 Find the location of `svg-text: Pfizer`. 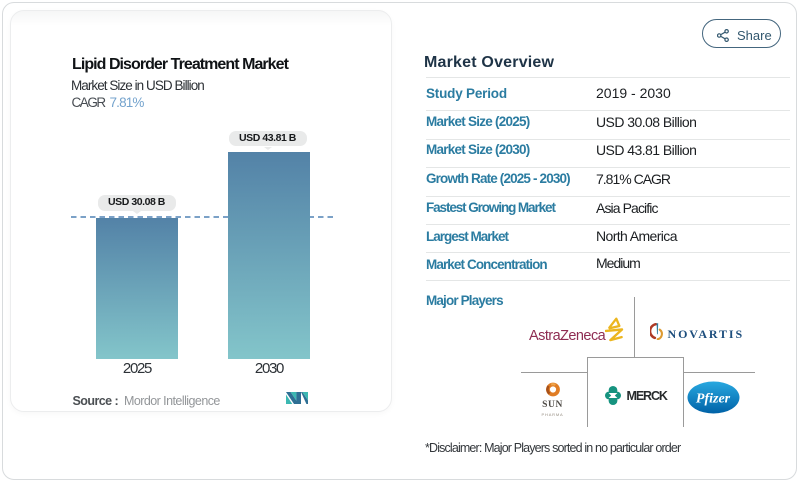

svg-text: Pfizer is located at coordinates (712, 399).